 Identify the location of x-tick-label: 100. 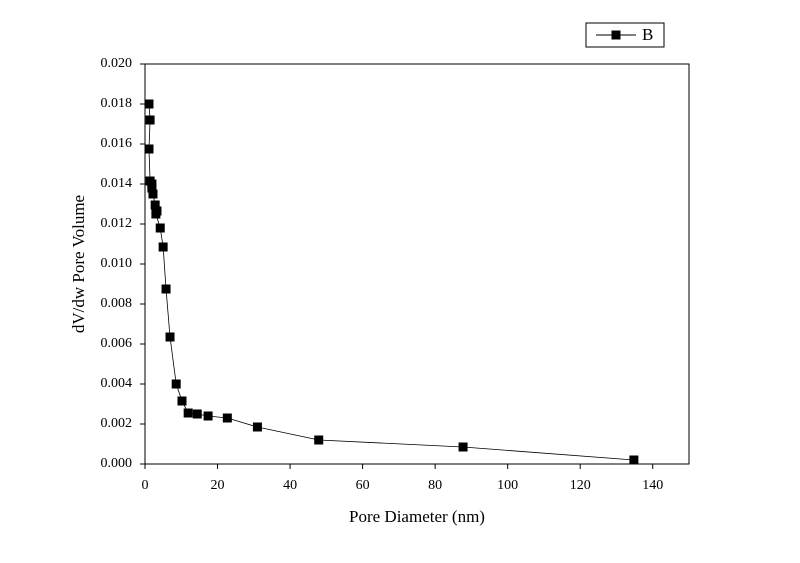
(507, 485).